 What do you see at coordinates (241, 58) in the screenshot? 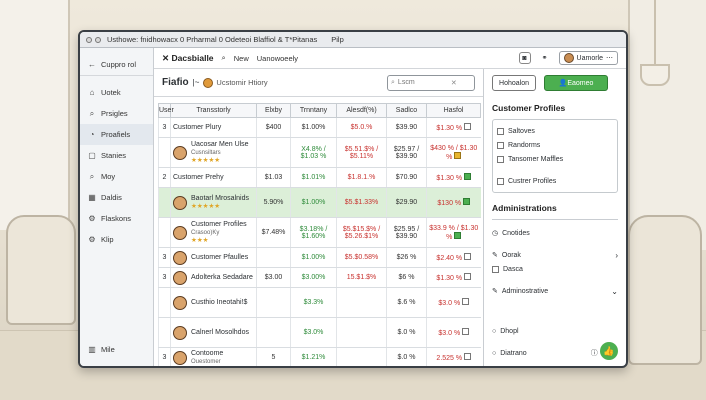
I see `nav-new-link: New` at bounding box center [241, 58].